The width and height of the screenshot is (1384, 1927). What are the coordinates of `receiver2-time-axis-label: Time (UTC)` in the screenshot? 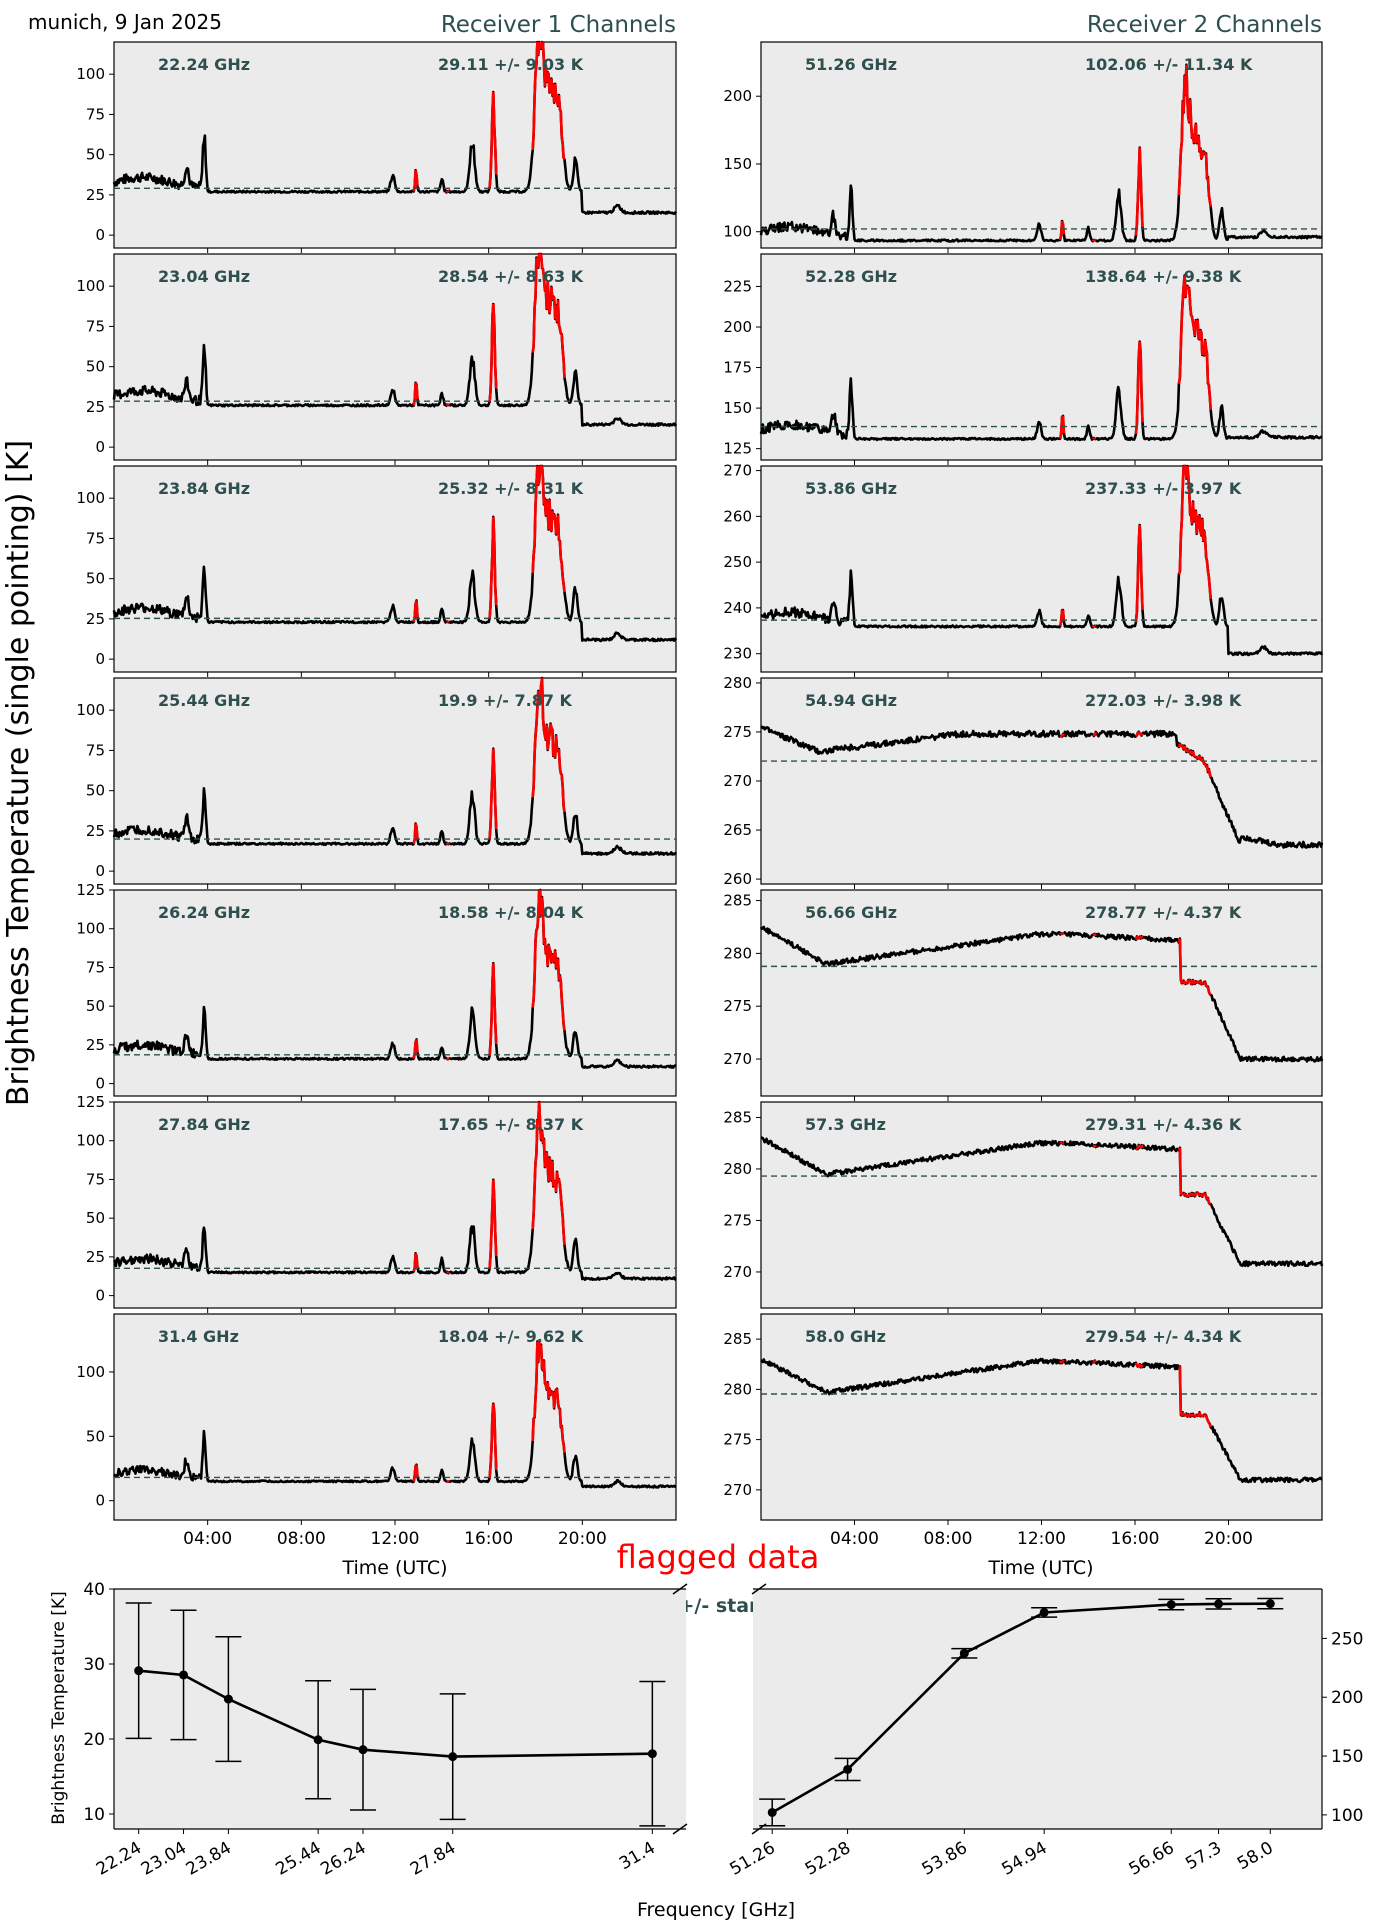 It's located at (1040, 1568).